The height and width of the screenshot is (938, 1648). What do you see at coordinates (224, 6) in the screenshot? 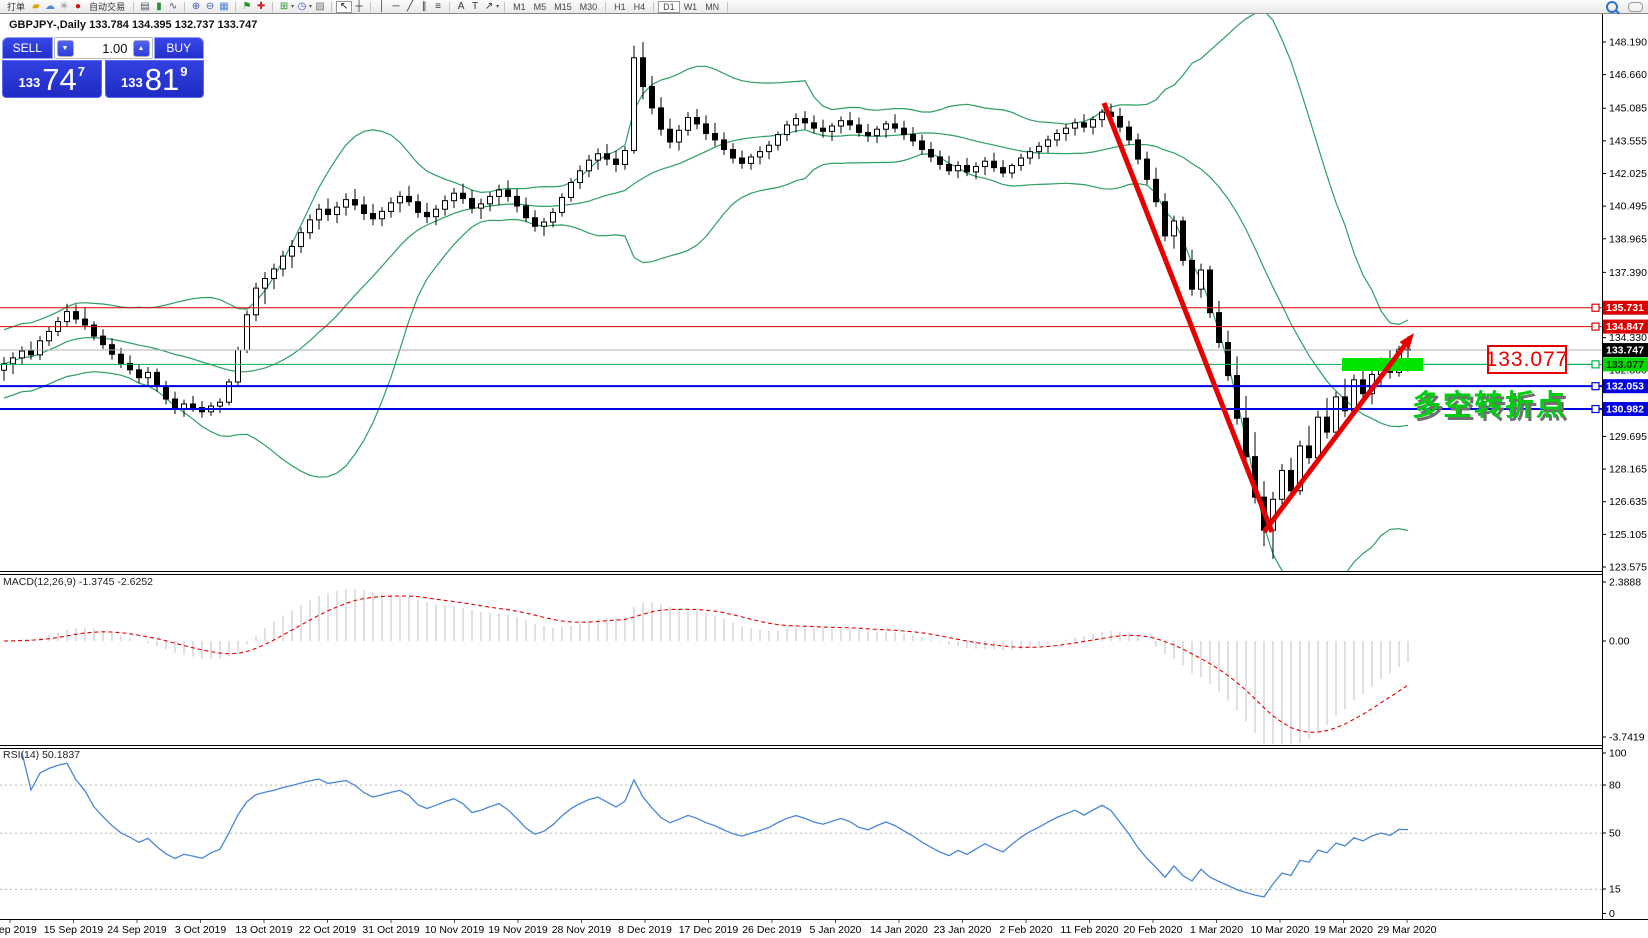
I see `tile-windows-icon: ▦` at bounding box center [224, 6].